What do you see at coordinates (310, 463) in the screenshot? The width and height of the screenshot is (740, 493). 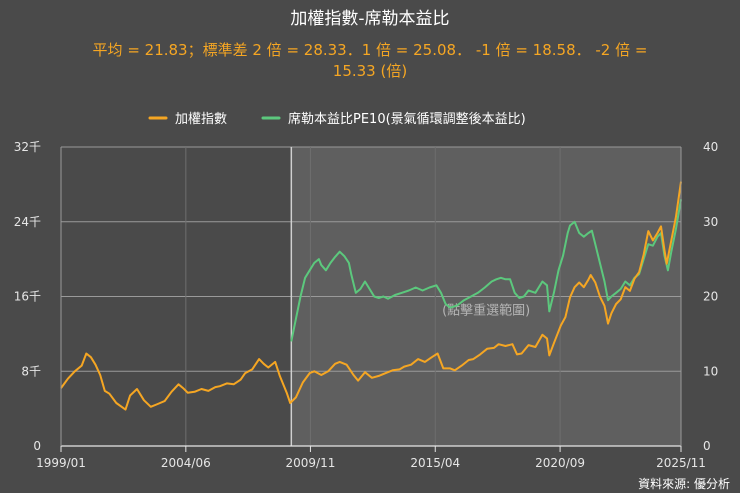 I see `x-tick-label: 2009/11` at bounding box center [310, 463].